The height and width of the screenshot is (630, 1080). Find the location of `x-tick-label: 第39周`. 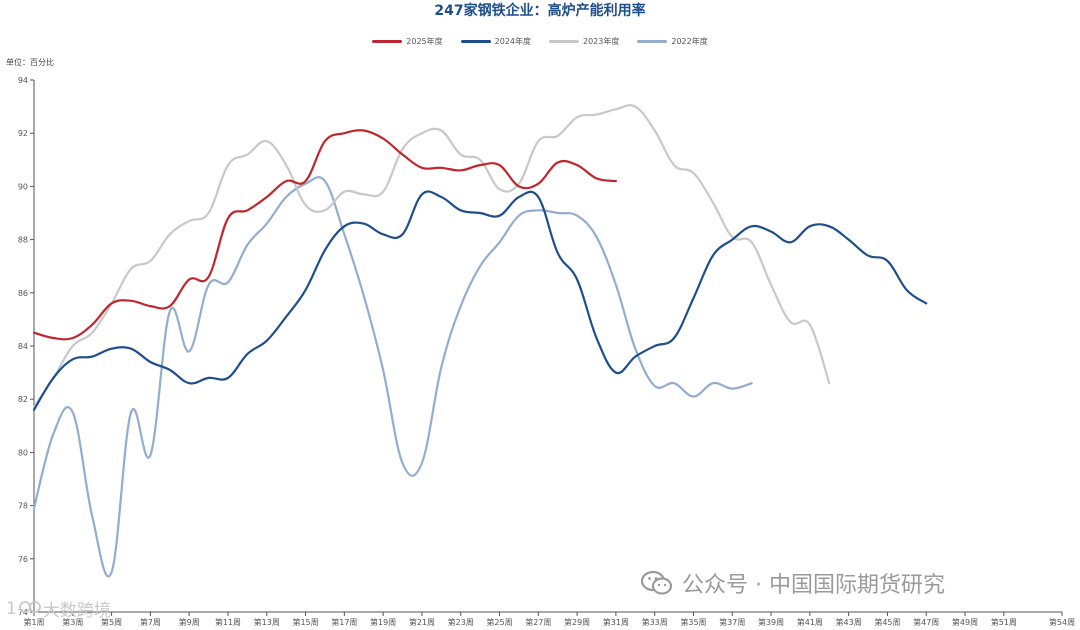

x-tick-label: 第39周 is located at coordinates (771, 622).